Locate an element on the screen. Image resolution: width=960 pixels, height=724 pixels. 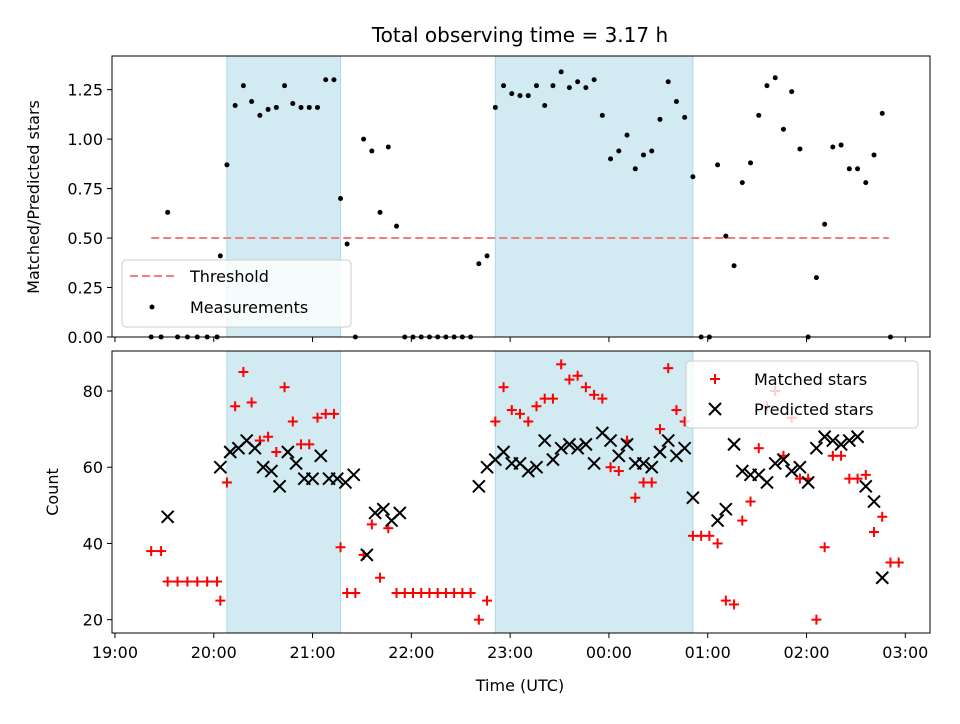
bottom-legend: Matched stars Predicted stars is located at coordinates (802, 394).